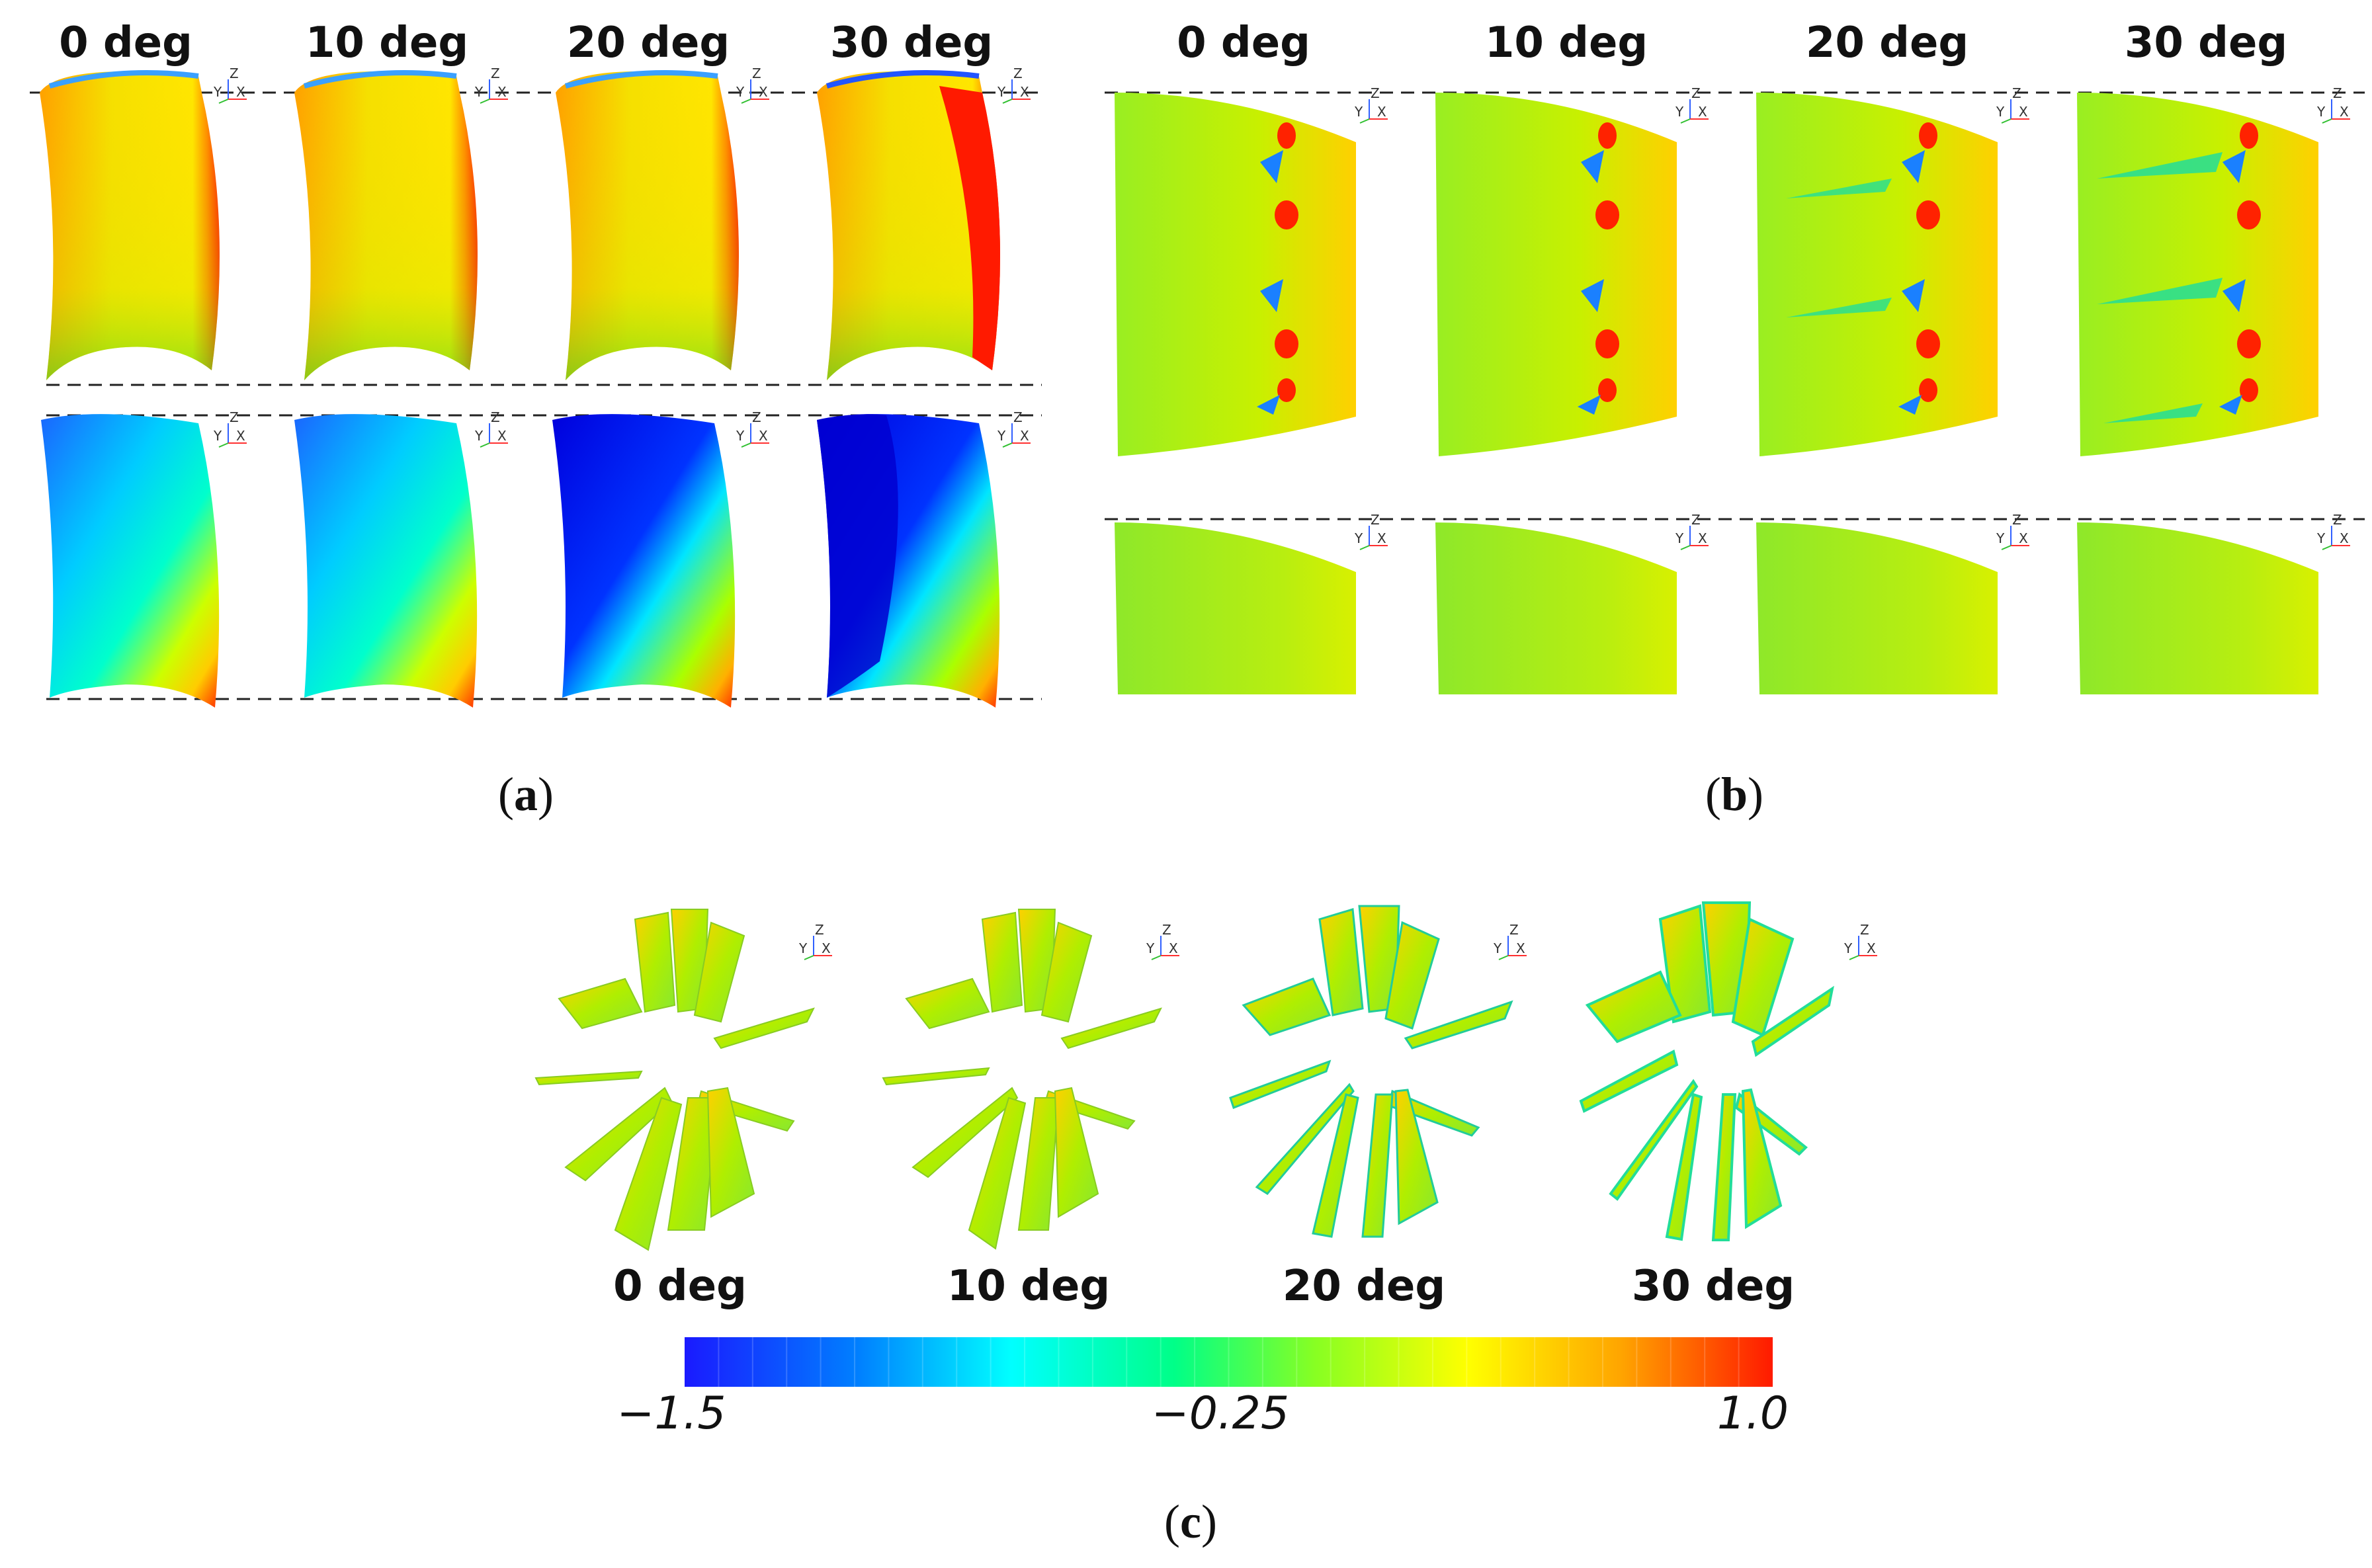 The height and width of the screenshot is (1568, 2372). I want to click on panel-b-header-1: 10 deg, so click(1566, 43).